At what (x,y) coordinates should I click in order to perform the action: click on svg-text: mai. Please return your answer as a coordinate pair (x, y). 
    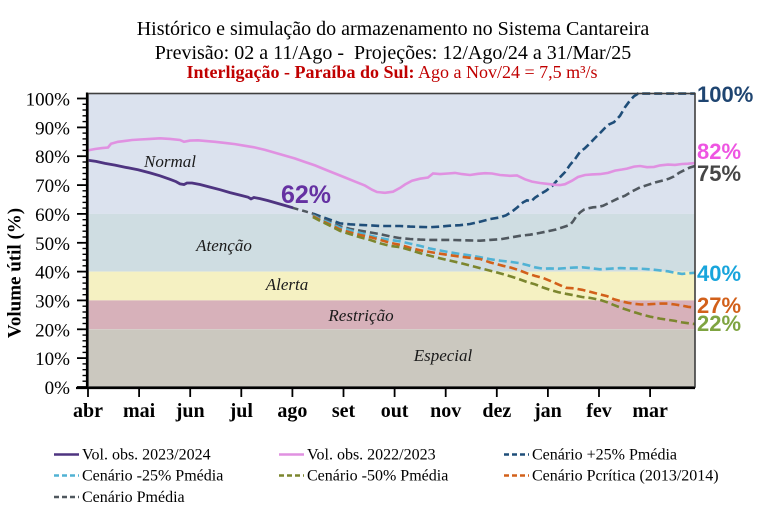
    Looking at the image, I should click on (139, 411).